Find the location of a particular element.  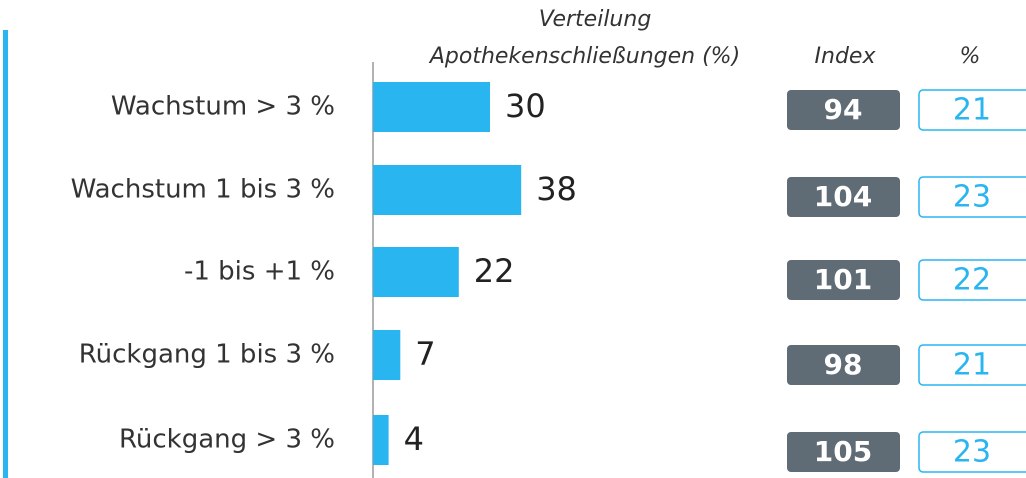

side-accent is located at coordinates (5, 254).